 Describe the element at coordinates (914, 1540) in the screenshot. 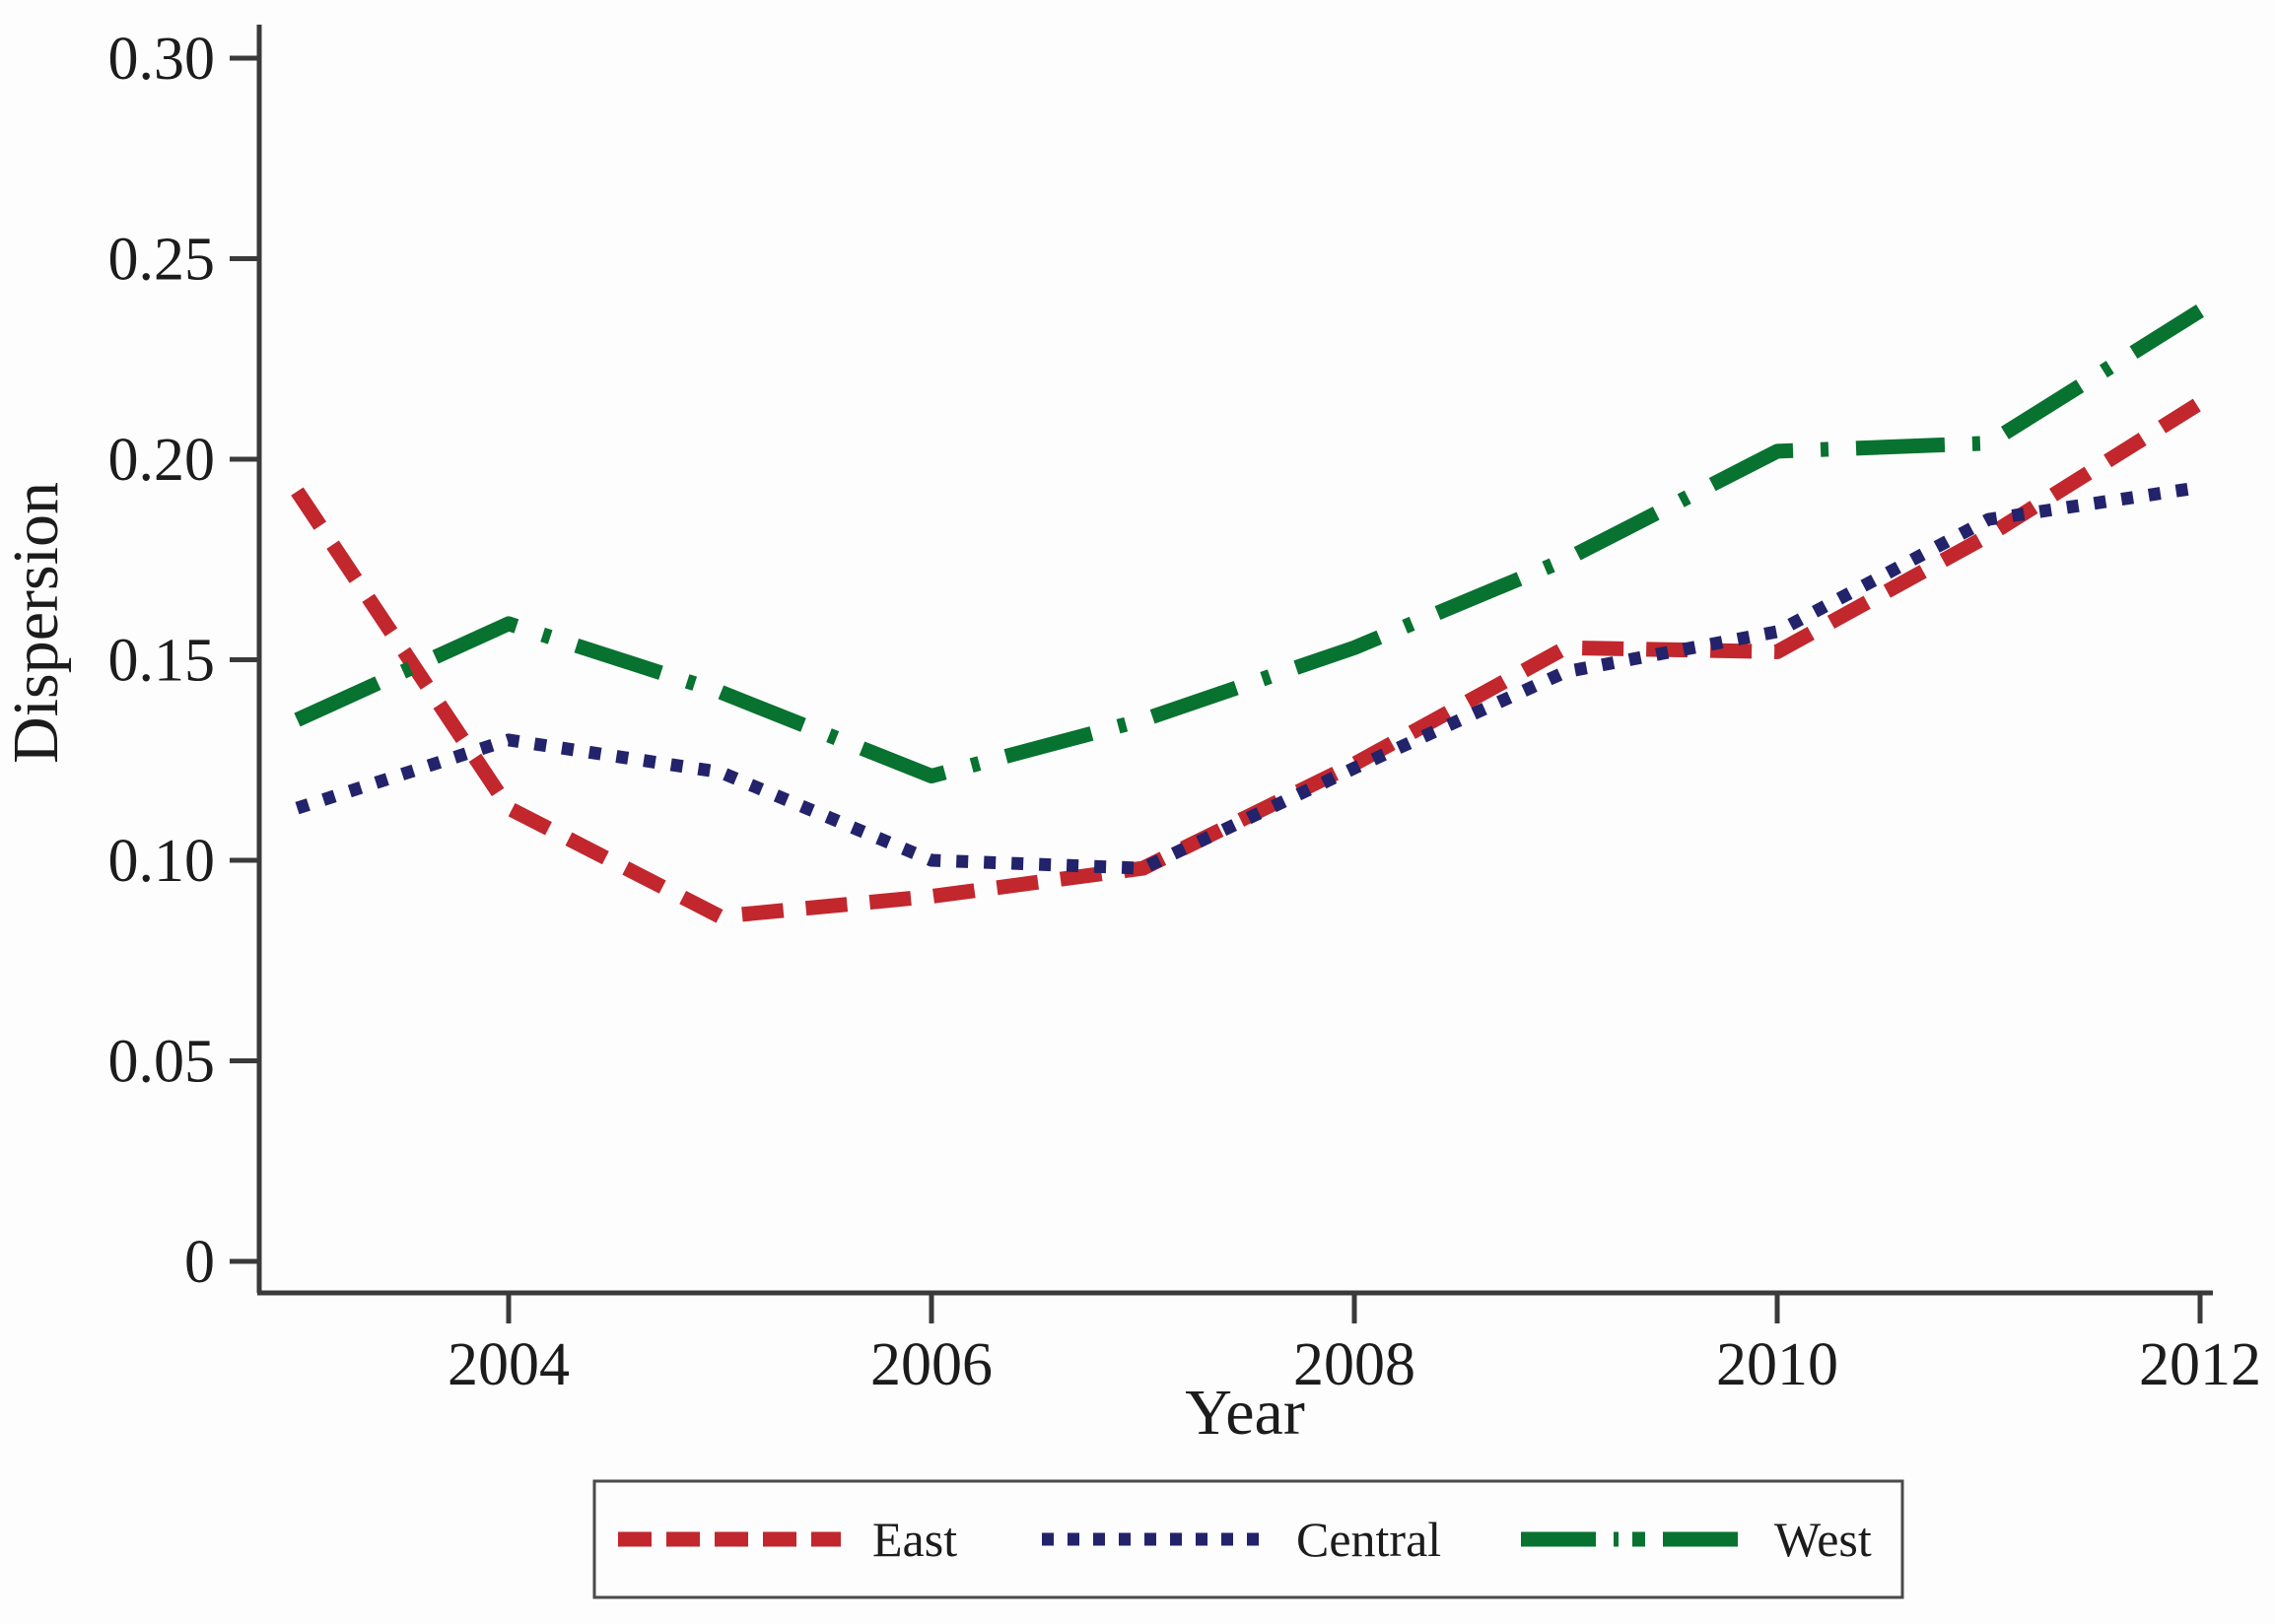

I see `legend-label-east: East` at that location.